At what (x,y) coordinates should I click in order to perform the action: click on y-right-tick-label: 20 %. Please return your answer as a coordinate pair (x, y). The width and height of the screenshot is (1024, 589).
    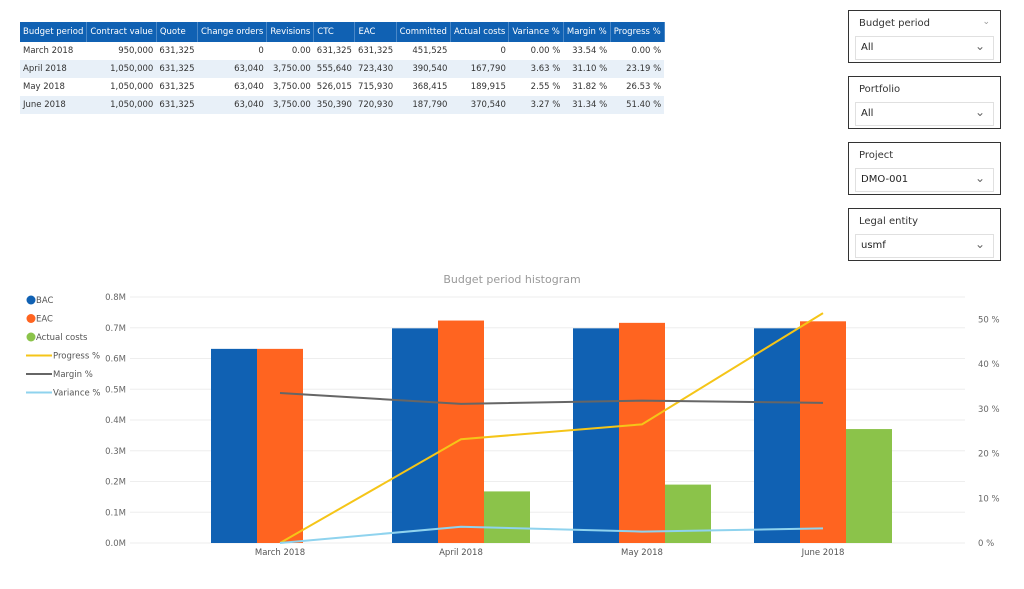
    Looking at the image, I should click on (989, 455).